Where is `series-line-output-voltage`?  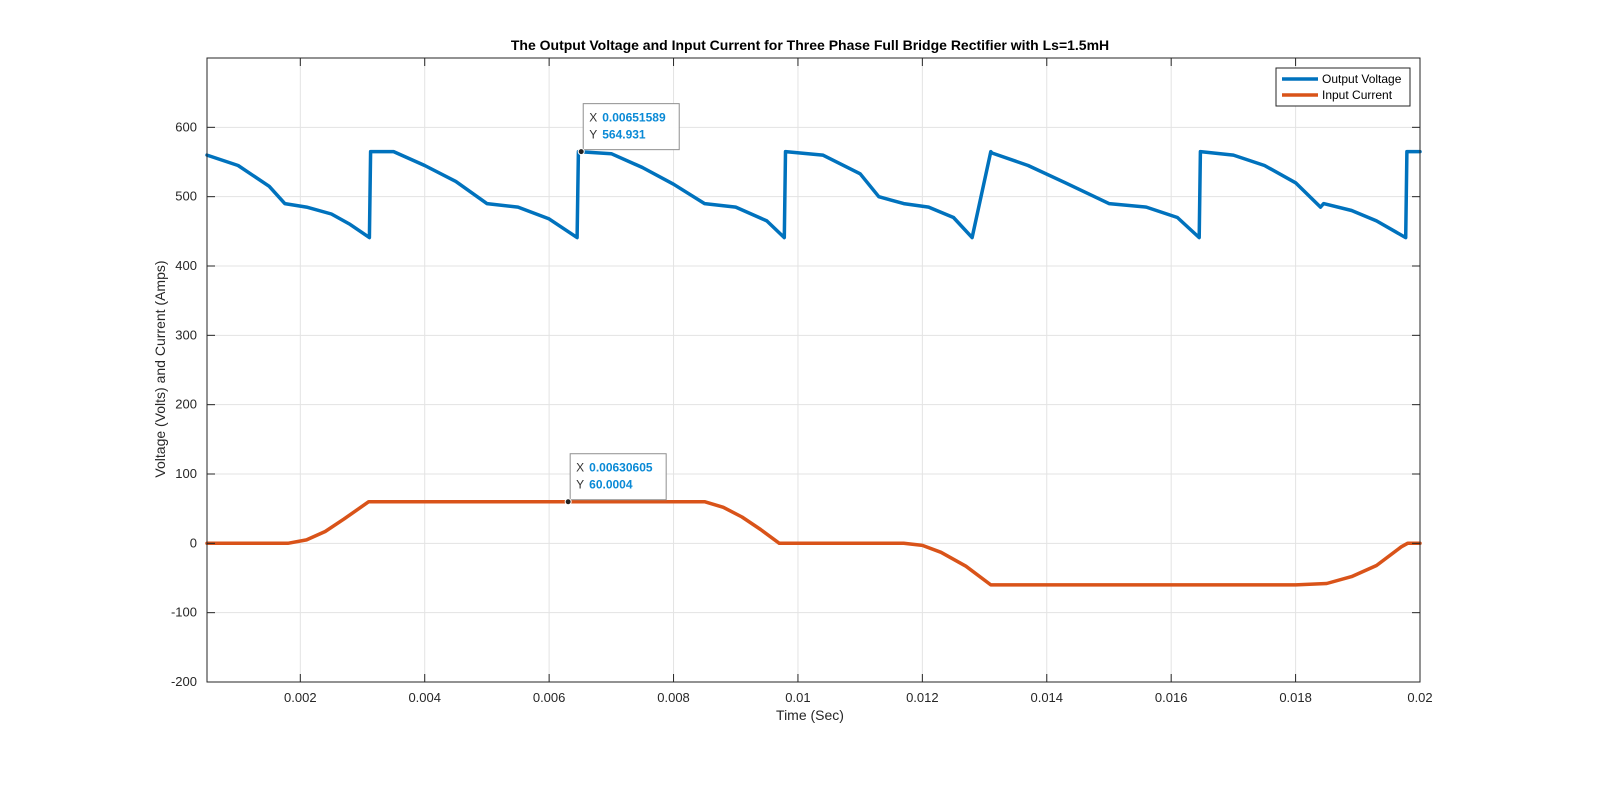 series-line-output-voltage is located at coordinates (813, 194).